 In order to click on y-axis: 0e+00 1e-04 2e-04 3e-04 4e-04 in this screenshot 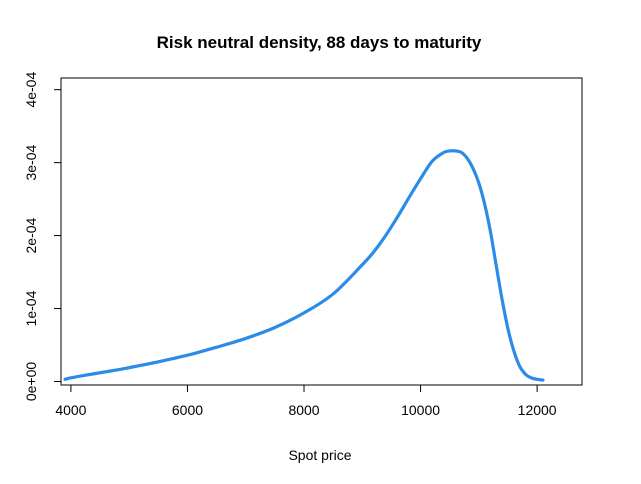, I will do `click(42, 237)`.